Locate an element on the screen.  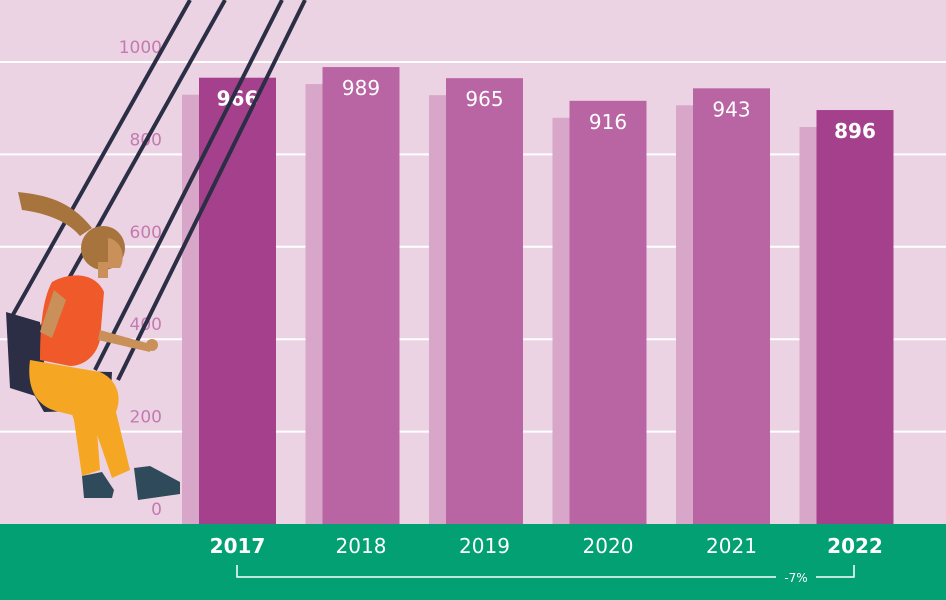
change-bracket: -7% is located at coordinates (545, 575).